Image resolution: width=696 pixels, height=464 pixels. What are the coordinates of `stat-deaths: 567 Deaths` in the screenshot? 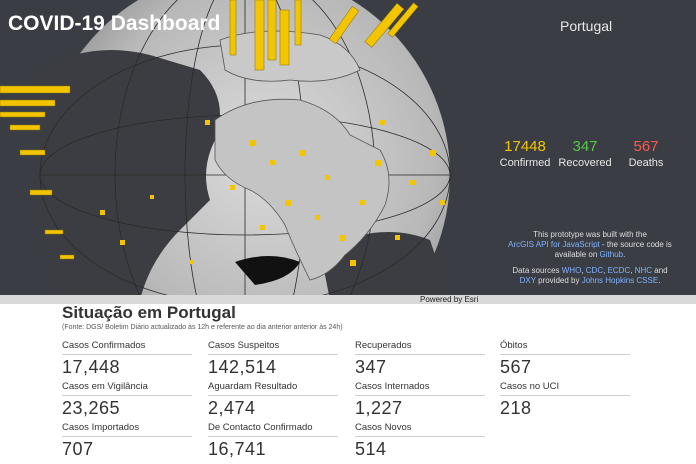 It's located at (646, 154).